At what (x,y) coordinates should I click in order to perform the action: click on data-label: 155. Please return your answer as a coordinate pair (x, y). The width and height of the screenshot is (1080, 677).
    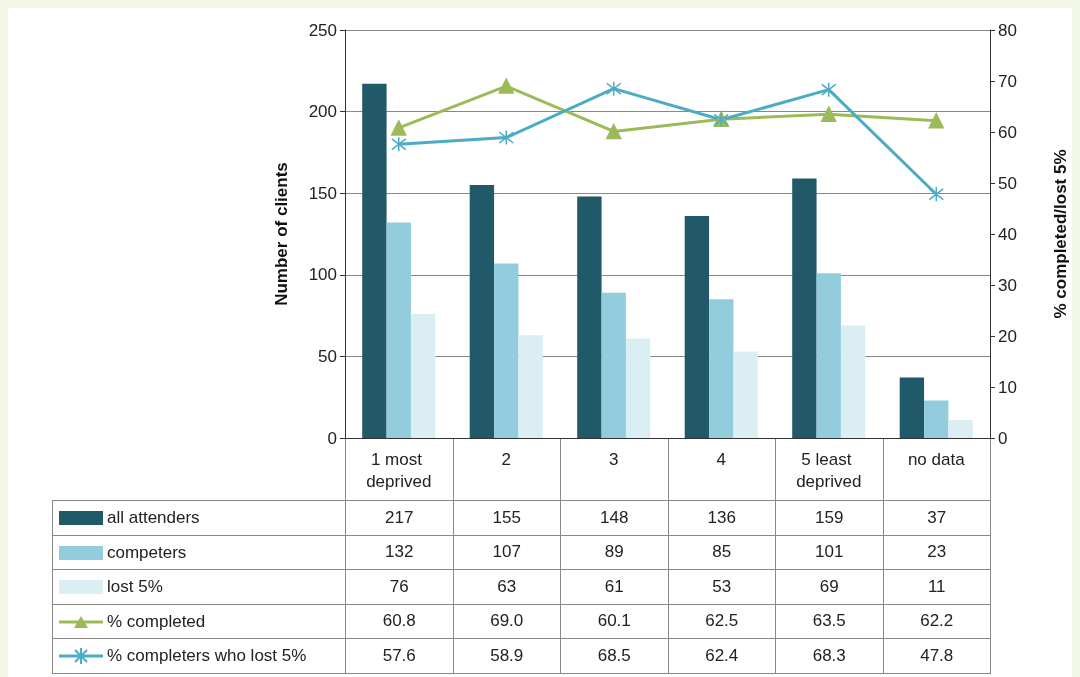
    Looking at the image, I should click on (507, 517).